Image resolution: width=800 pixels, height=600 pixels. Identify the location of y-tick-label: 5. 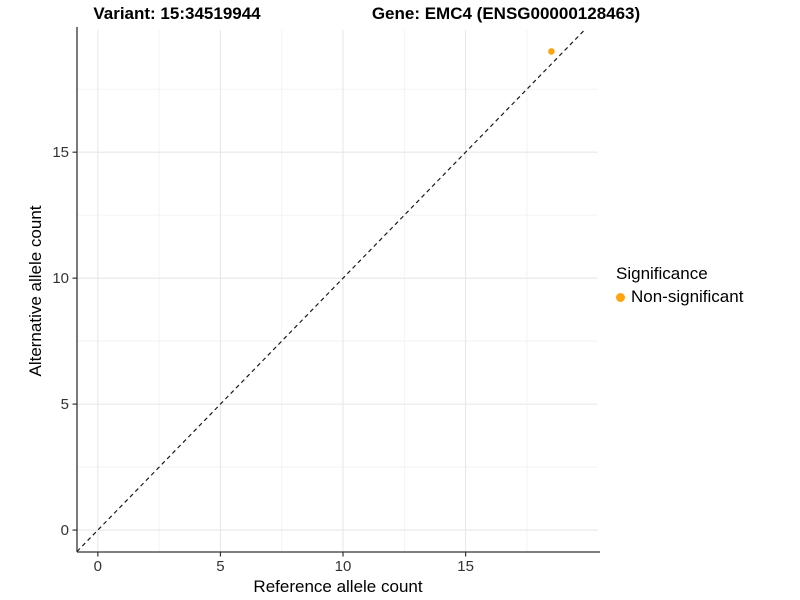
(65, 404).